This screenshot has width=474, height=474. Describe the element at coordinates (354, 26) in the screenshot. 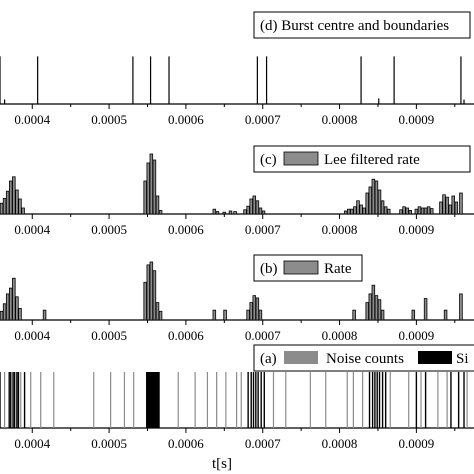

I see `legend-label: (d) Burst centre and boundaries` at that location.